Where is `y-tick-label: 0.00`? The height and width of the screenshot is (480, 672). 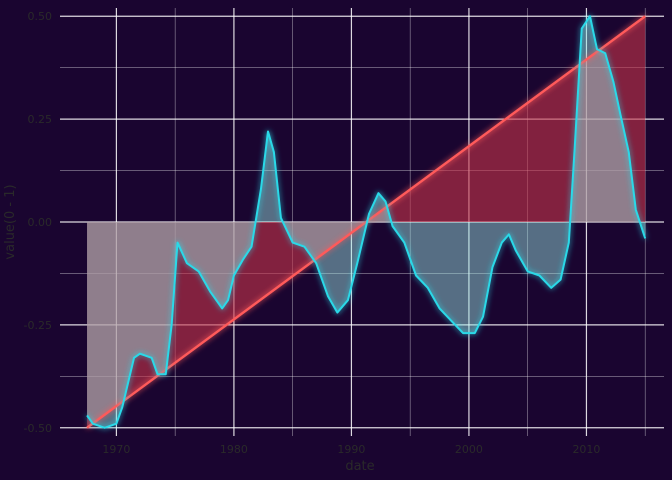
y-tick-label: 0.00 is located at coordinates (40, 222).